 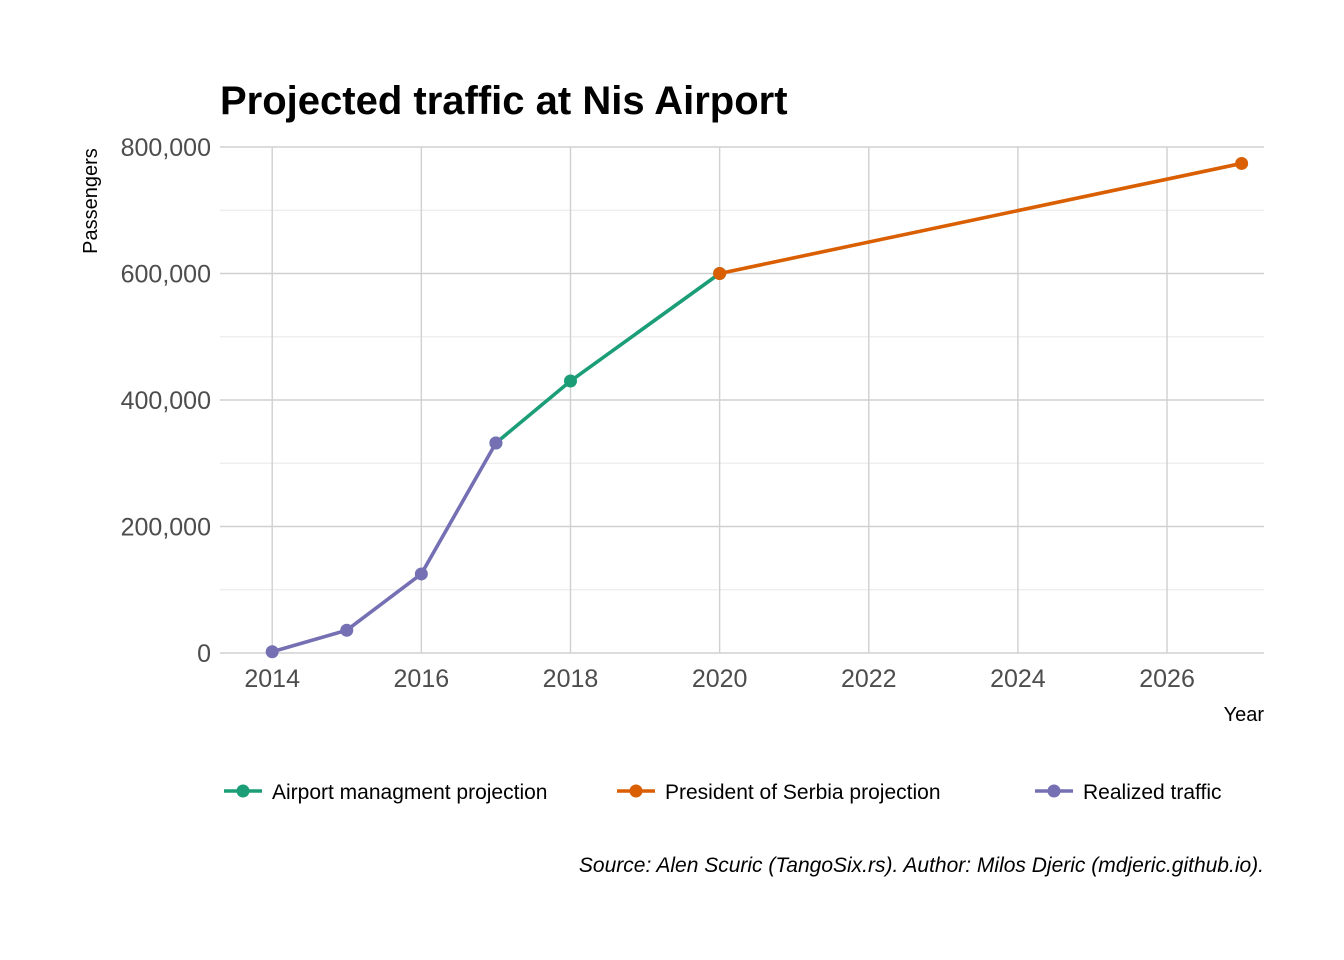 I want to click on y-tick-label: 400,000, so click(x=166, y=401).